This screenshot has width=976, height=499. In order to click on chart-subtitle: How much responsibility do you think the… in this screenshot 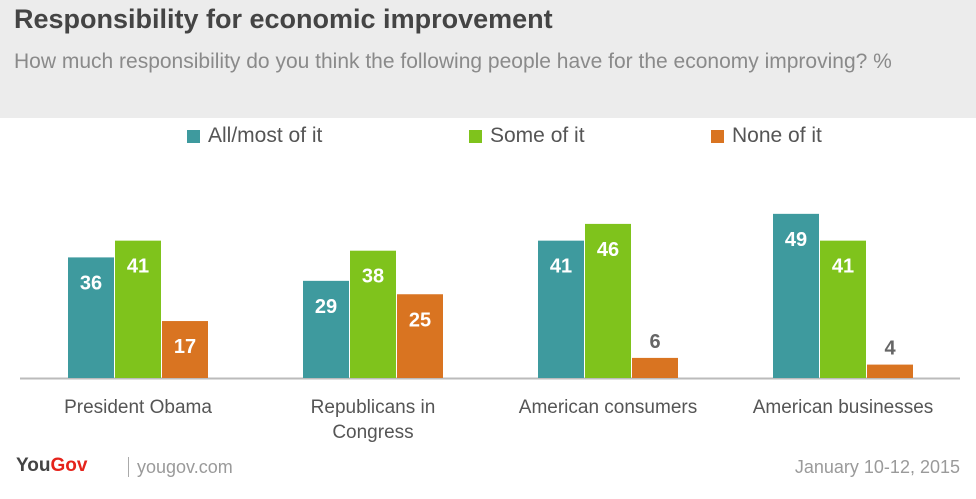, I will do `click(453, 61)`.